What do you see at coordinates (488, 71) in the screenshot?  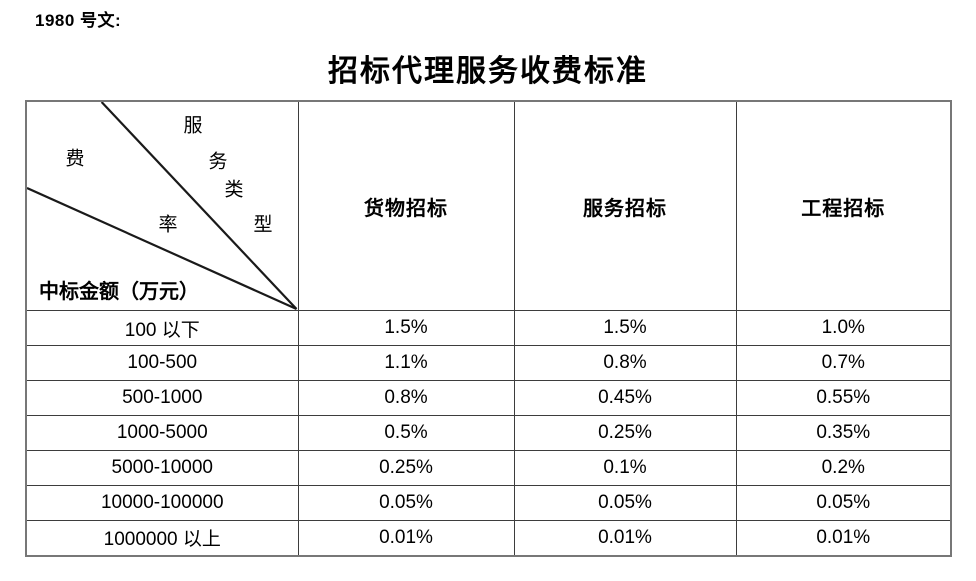 I see `page-title: 招标代理服务收费标准` at bounding box center [488, 71].